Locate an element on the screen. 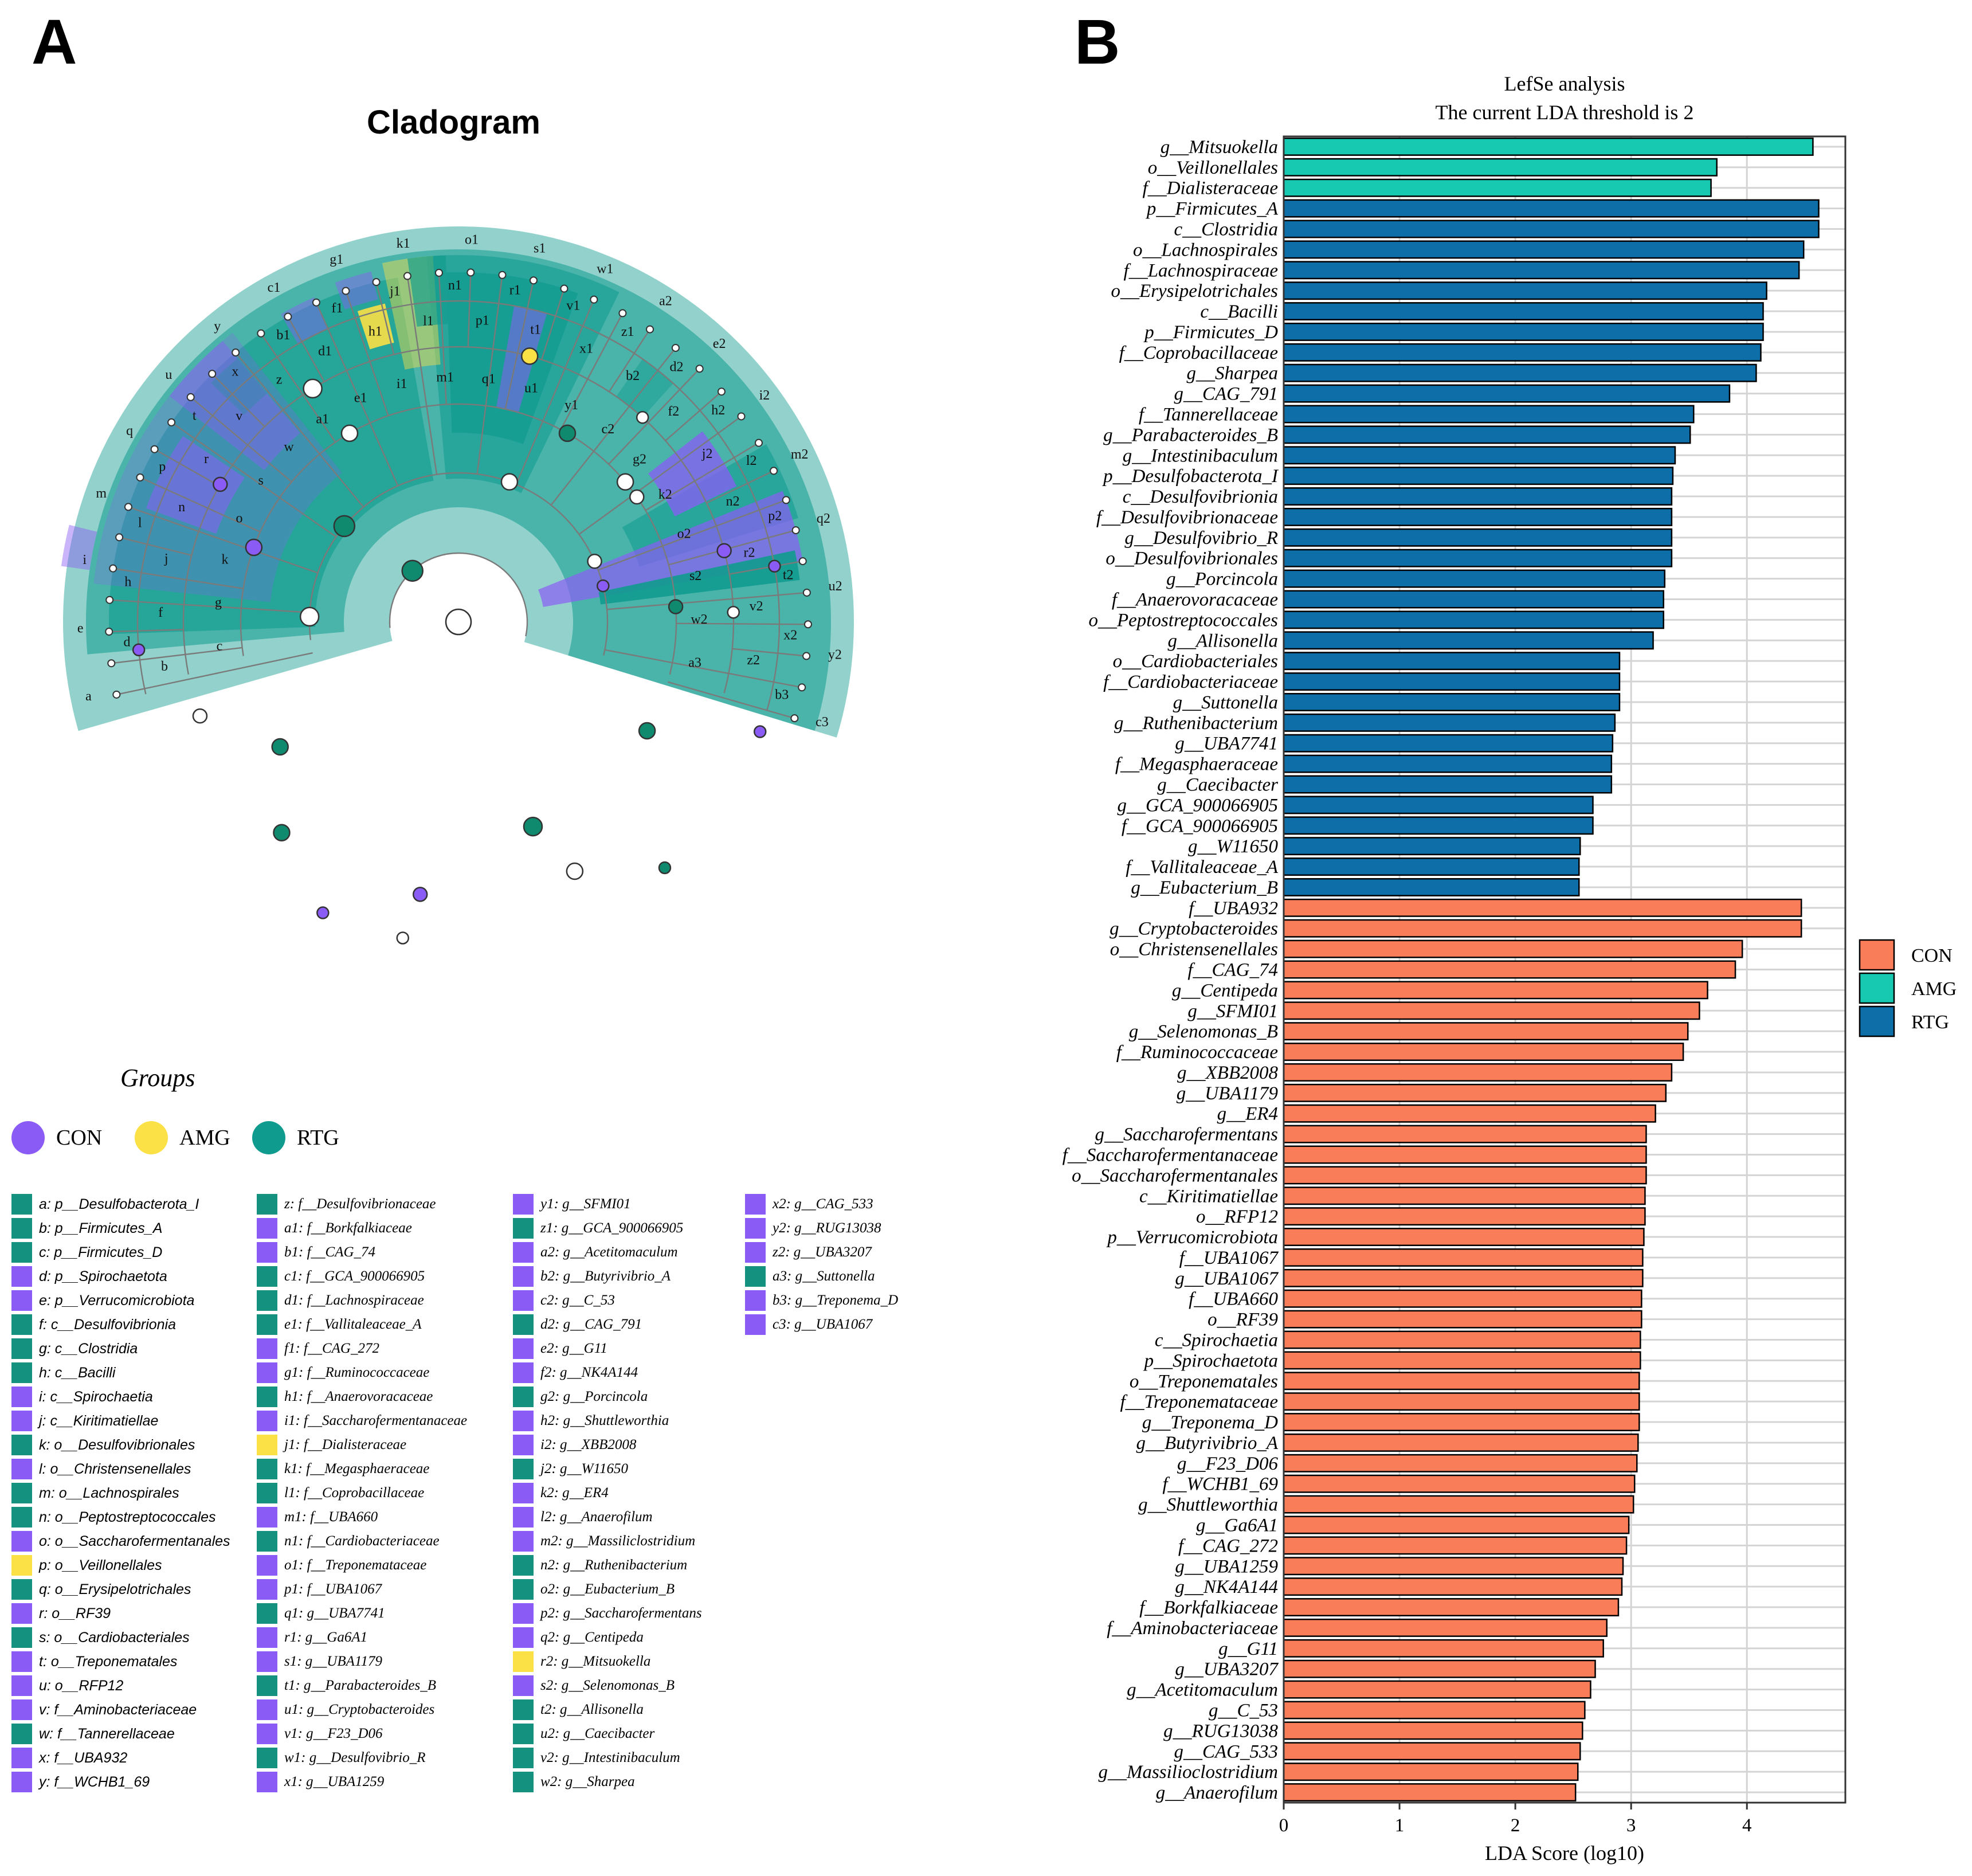  chart-title: LefSe analysis is located at coordinates (1564, 84).